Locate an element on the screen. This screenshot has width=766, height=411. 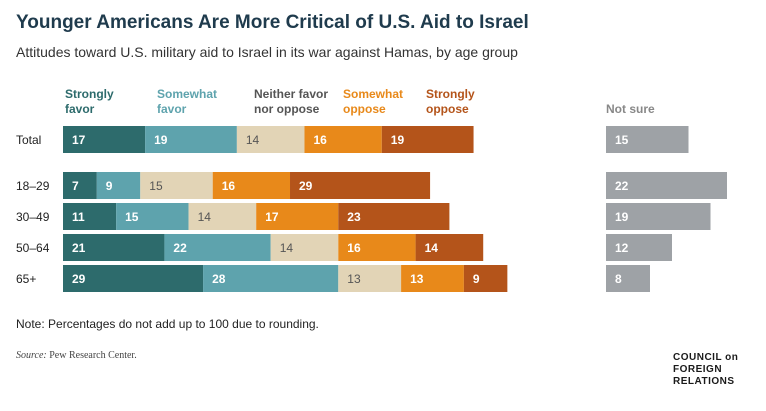
legend-neither-favor-nor-oppose-line-1: Neither favor is located at coordinates (291, 94).